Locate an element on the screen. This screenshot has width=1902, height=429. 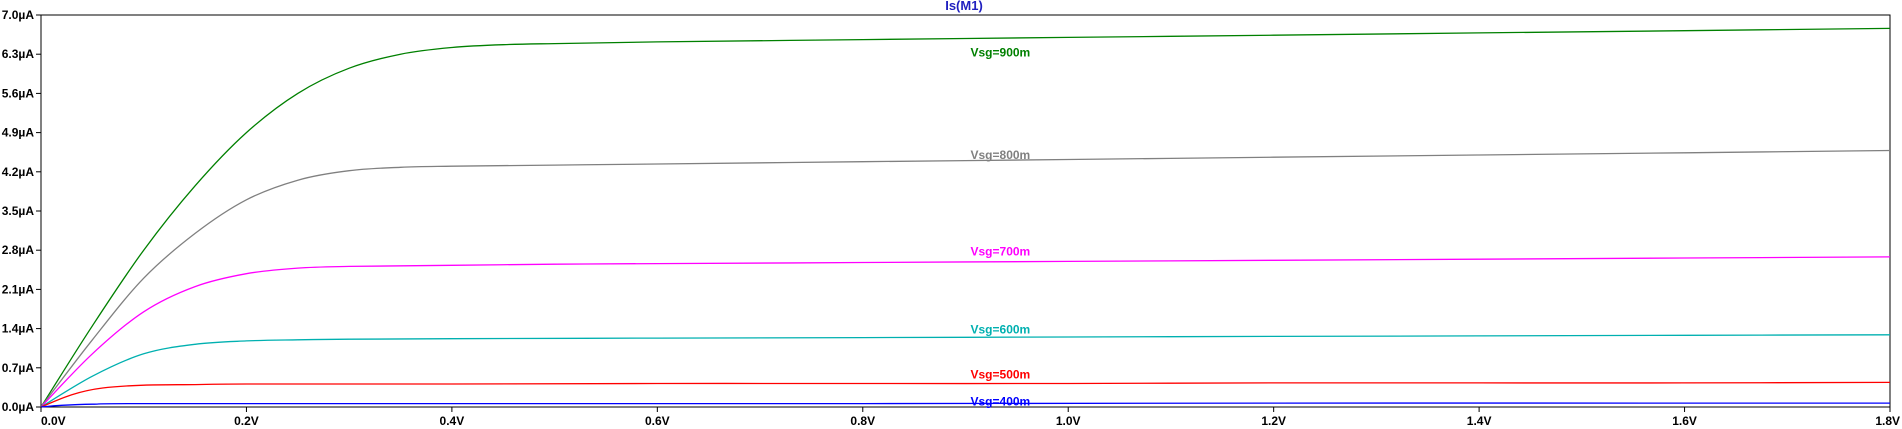
x-tick-label: 0.2V is located at coordinates (246, 421).